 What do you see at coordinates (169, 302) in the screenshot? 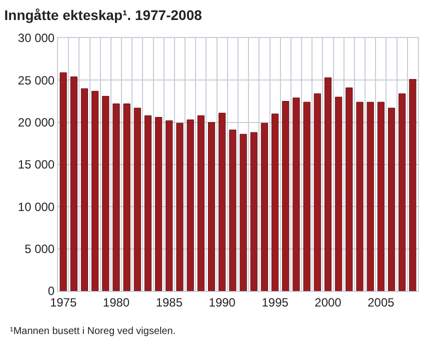
I see `x-tick-label: 1985` at bounding box center [169, 302].